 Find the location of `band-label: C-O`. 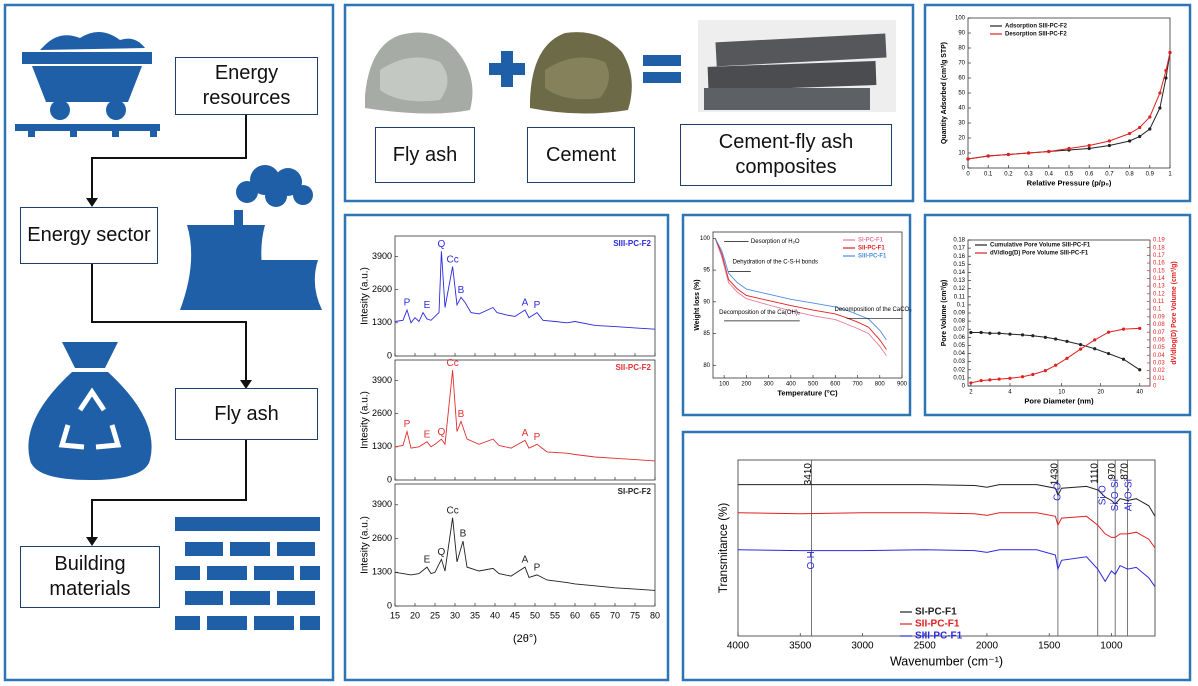

band-label: C-O is located at coordinates (1058, 491).